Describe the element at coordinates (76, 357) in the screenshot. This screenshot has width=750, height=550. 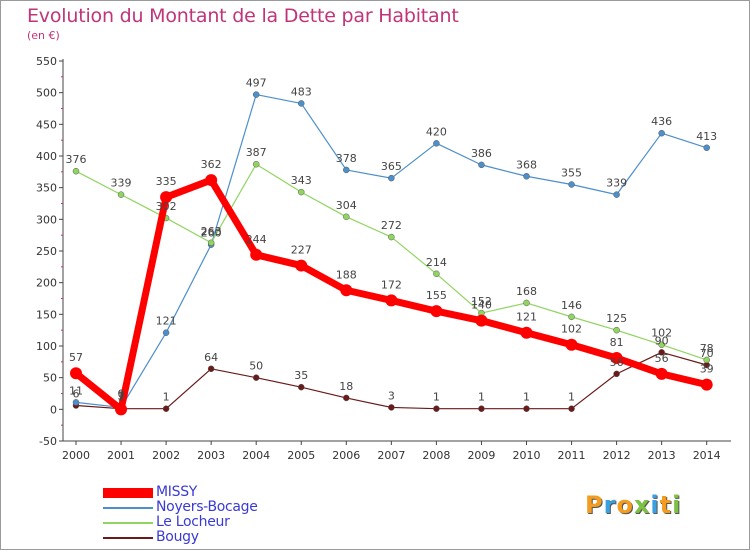
I see `data-label-missy: 57` at that location.